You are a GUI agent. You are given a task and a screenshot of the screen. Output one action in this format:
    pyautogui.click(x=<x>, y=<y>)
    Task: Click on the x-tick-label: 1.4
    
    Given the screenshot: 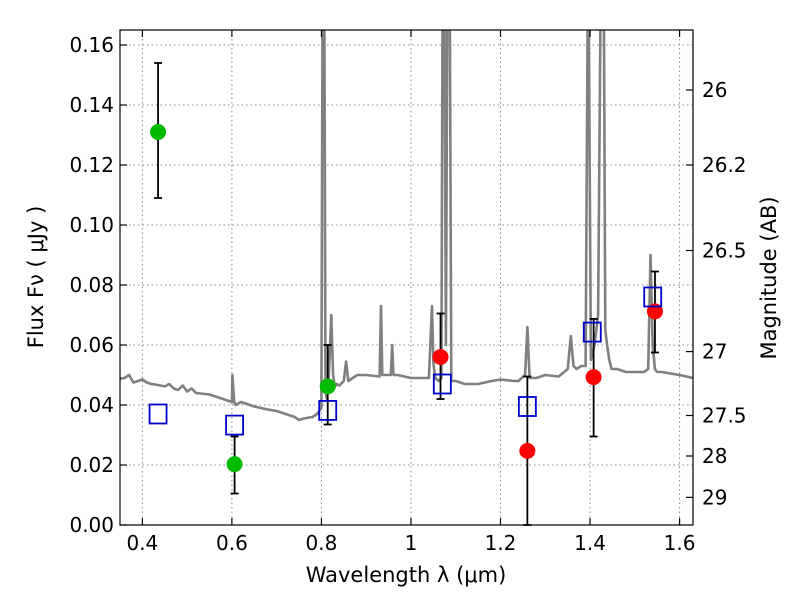 What is the action you would take?
    pyautogui.click(x=590, y=543)
    